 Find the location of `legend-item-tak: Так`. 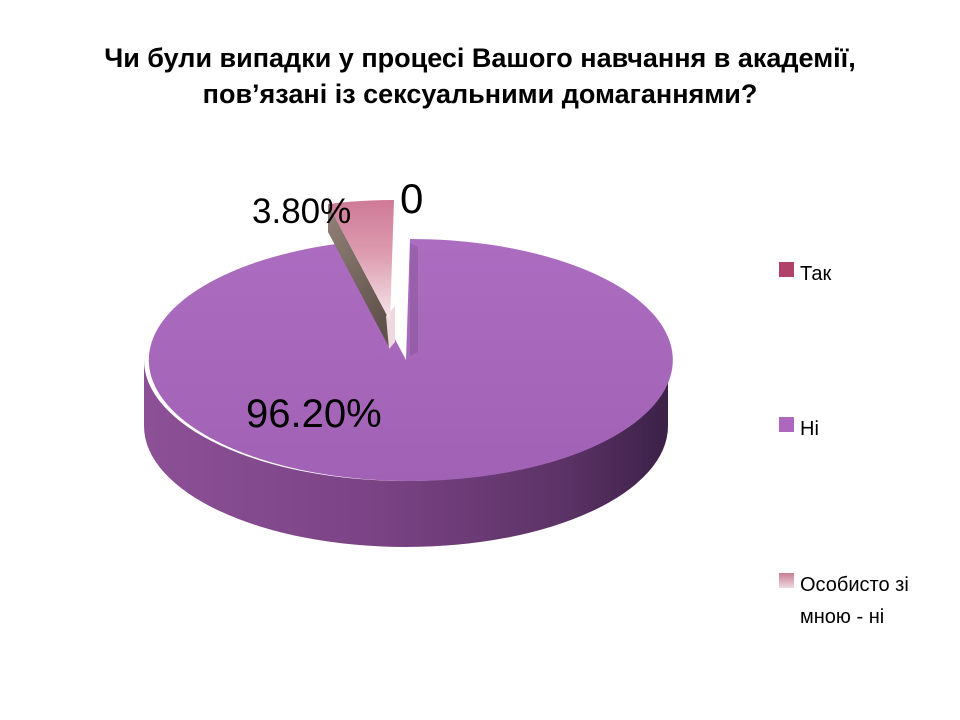

legend-item-tak: Так is located at coordinates (852, 274).